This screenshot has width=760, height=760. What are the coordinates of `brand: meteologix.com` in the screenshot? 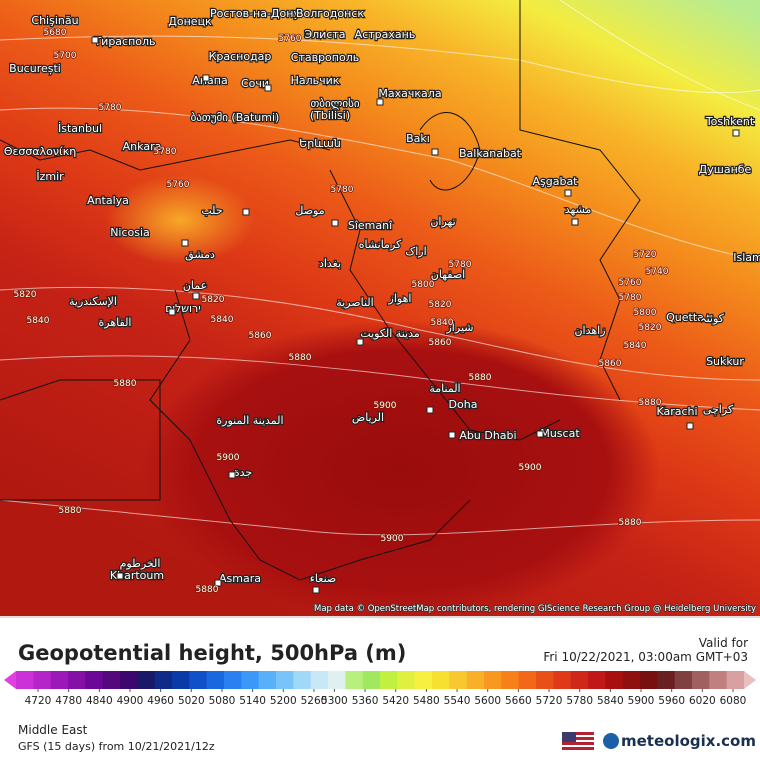 It's located at (688, 741).